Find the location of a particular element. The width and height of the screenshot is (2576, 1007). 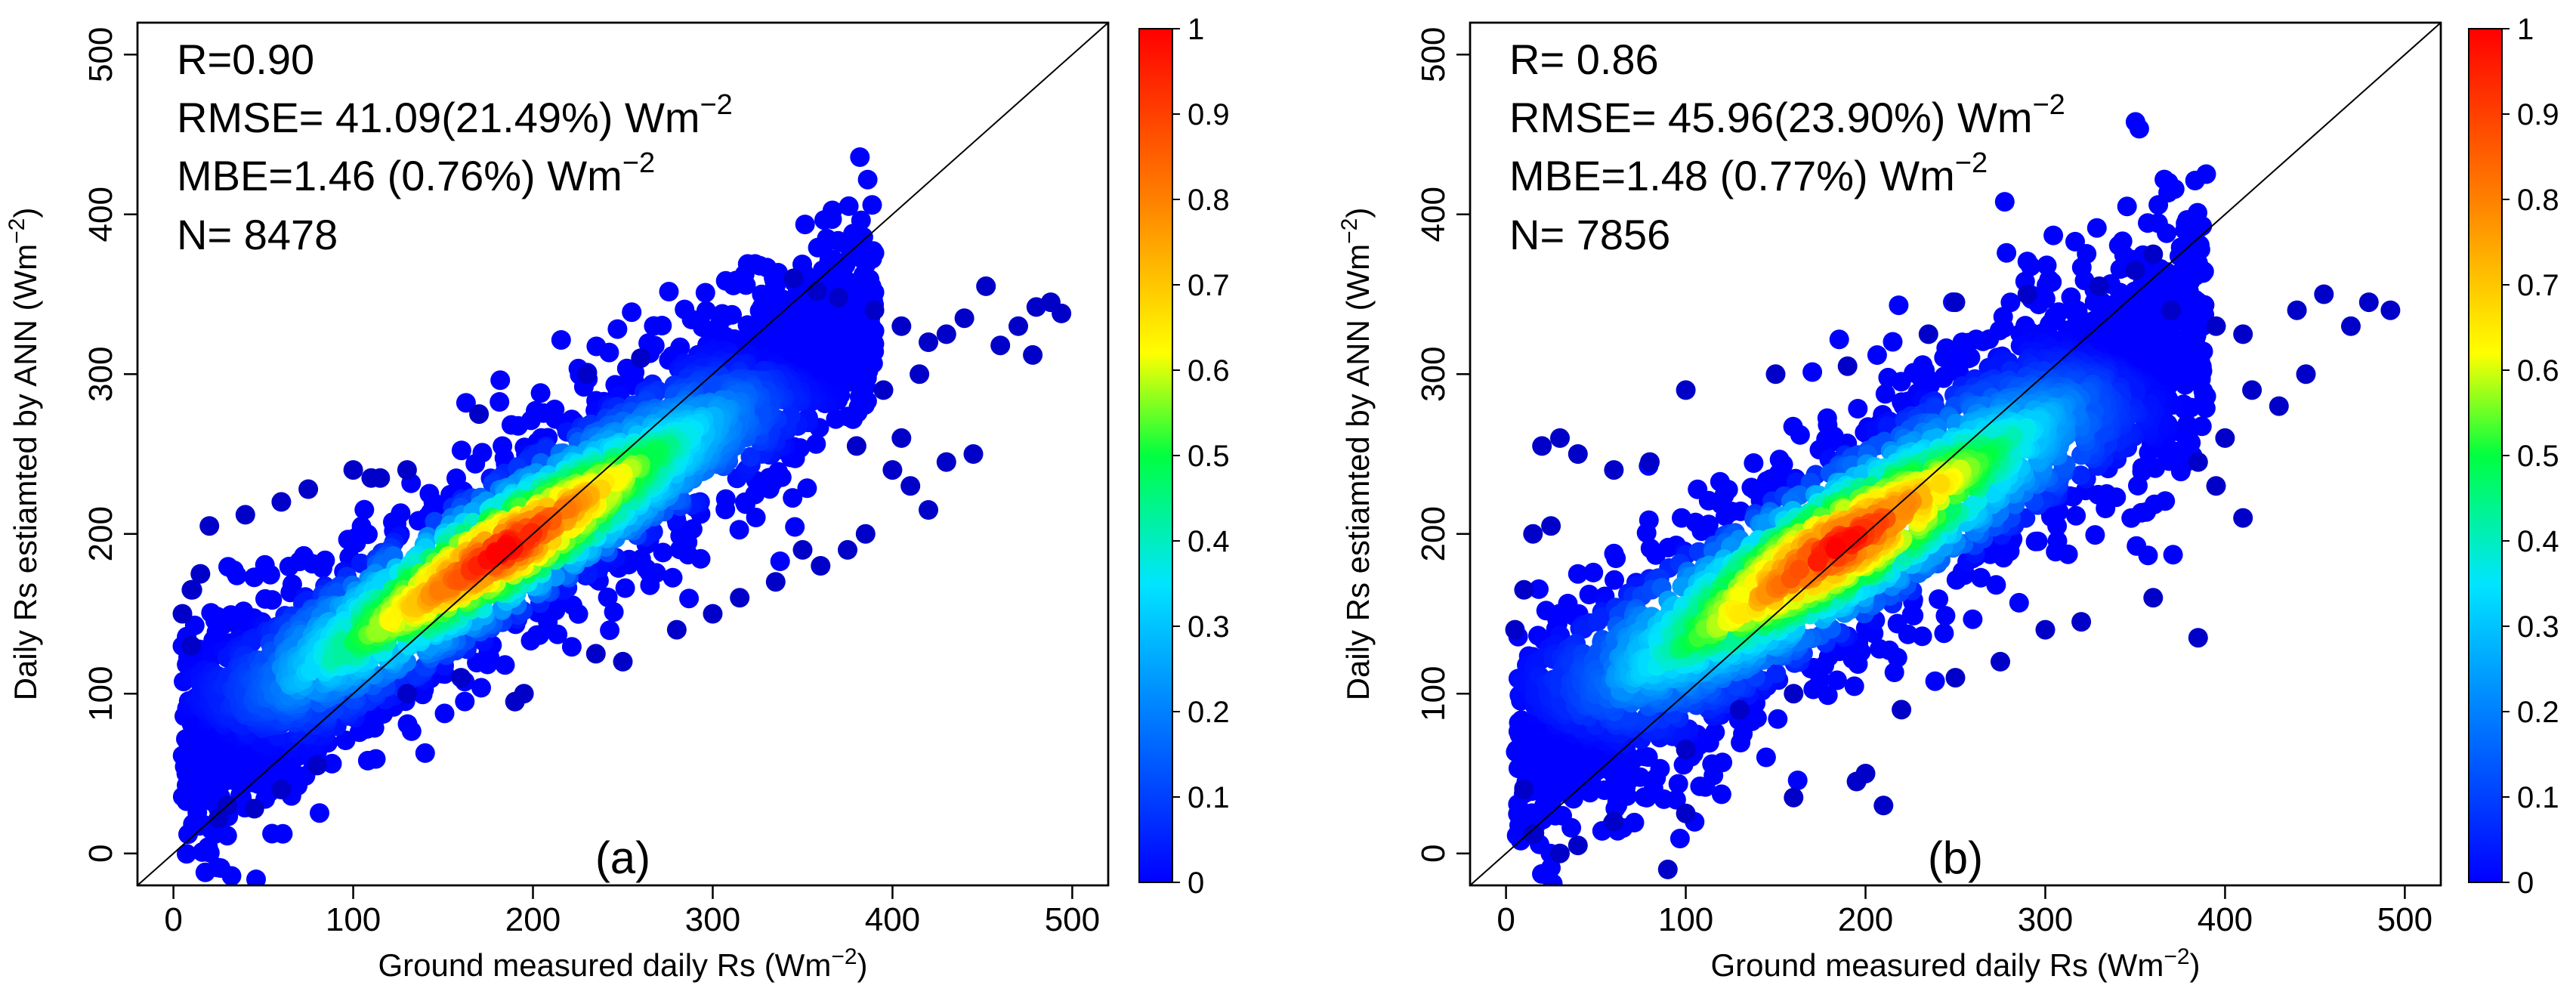

x-axis-label: Ground measured daily Rs (Wm−2) is located at coordinates (622, 963).